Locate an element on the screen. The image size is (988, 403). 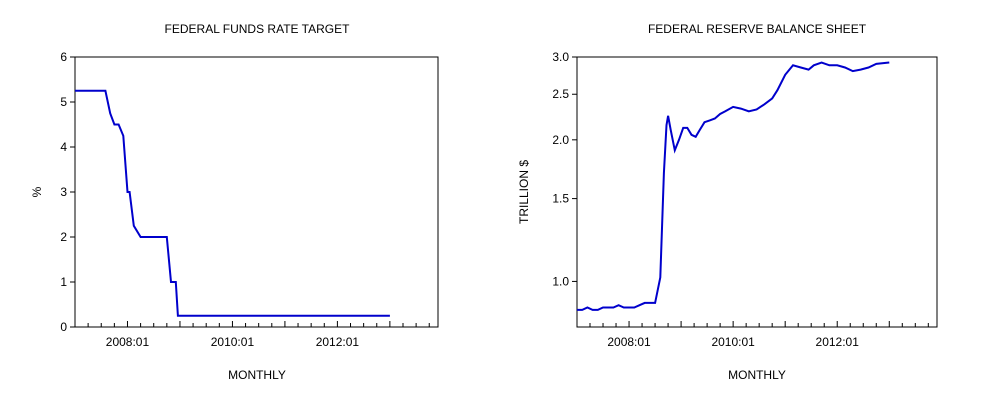
y-tick-label: 3.0 is located at coordinates (560, 57).